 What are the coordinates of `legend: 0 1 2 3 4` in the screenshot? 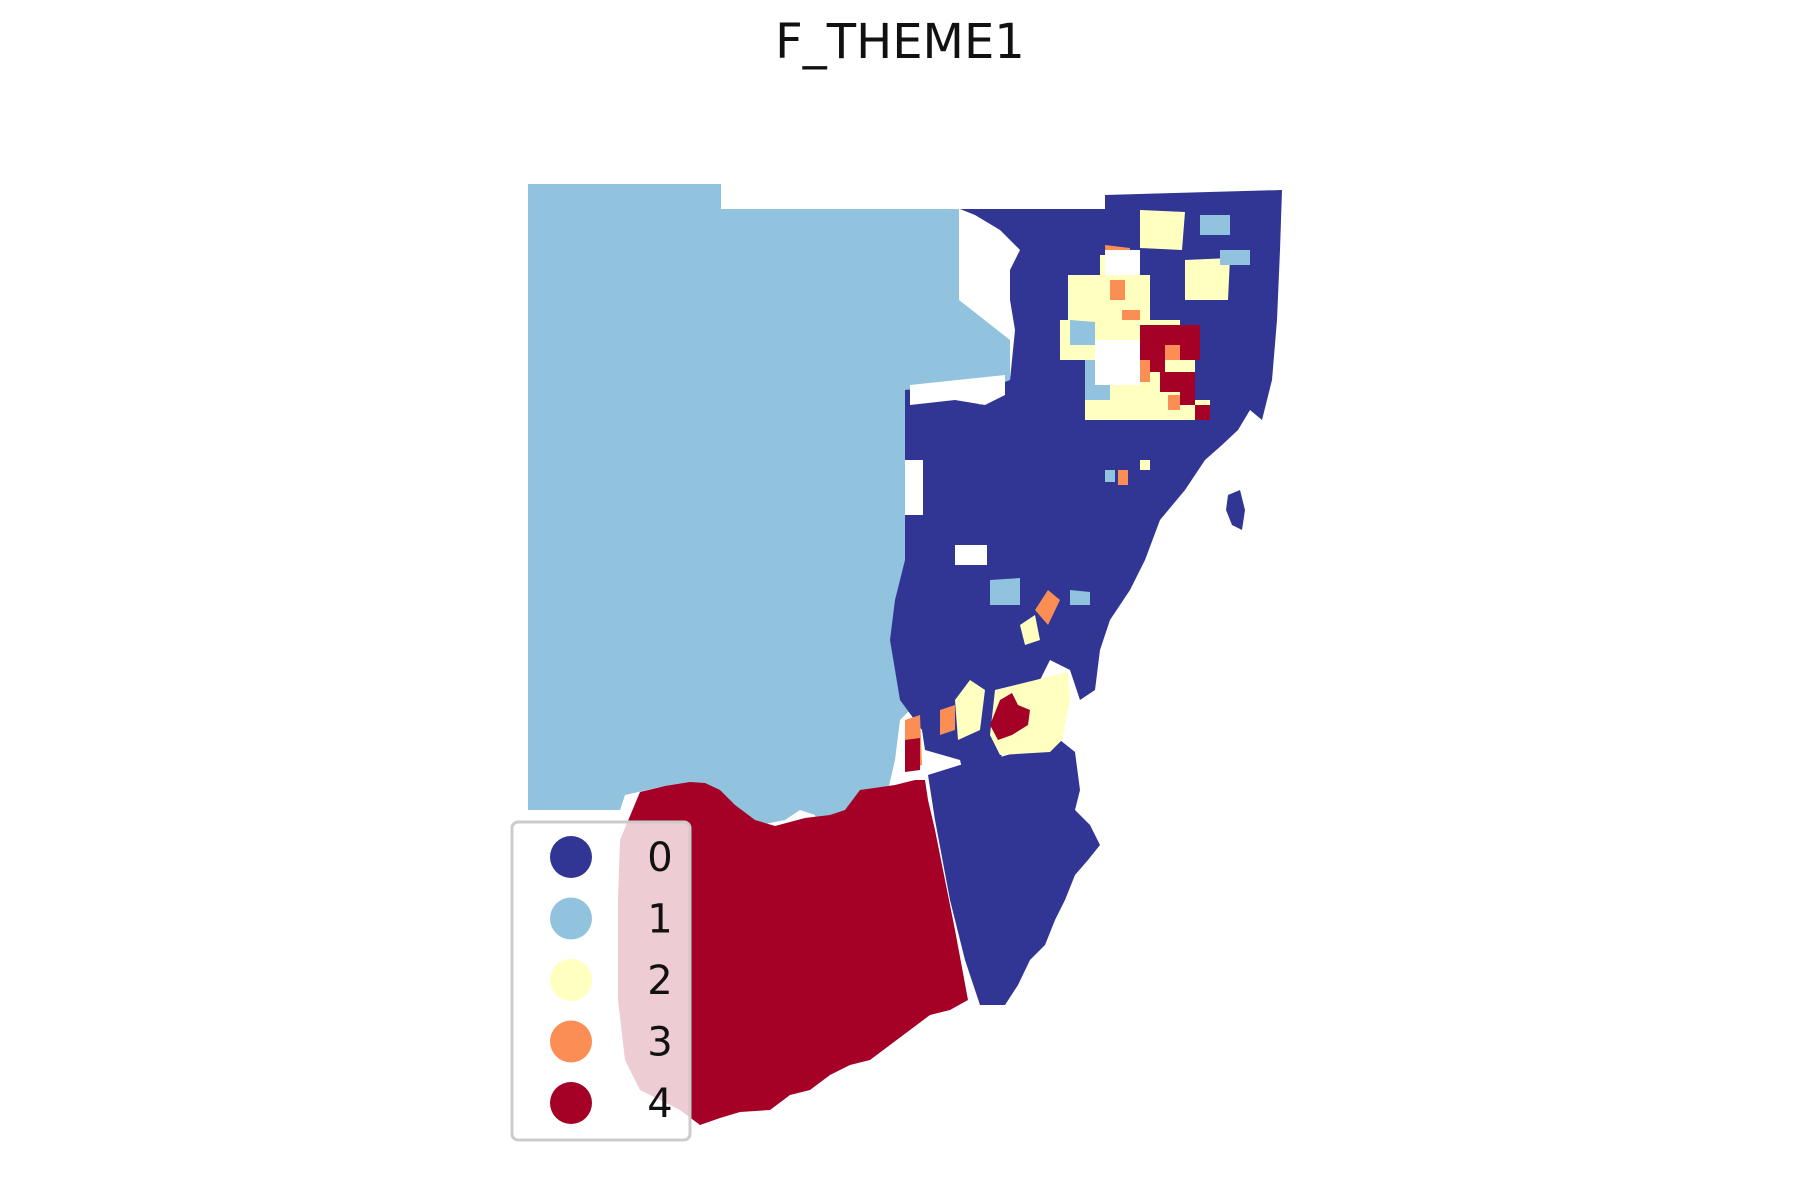 It's located at (601, 981).